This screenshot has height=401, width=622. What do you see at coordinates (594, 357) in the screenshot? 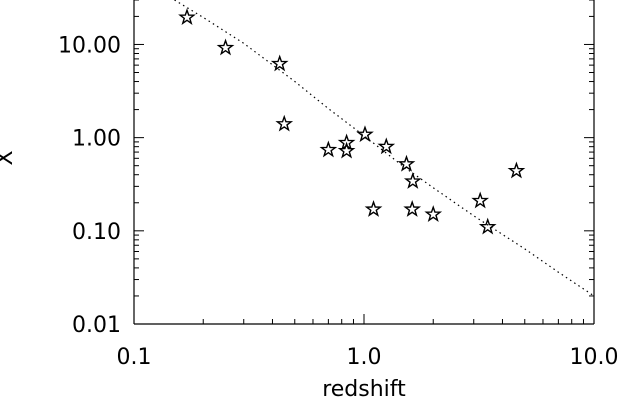
I see `x-tick-label: 10.0` at bounding box center [594, 357].